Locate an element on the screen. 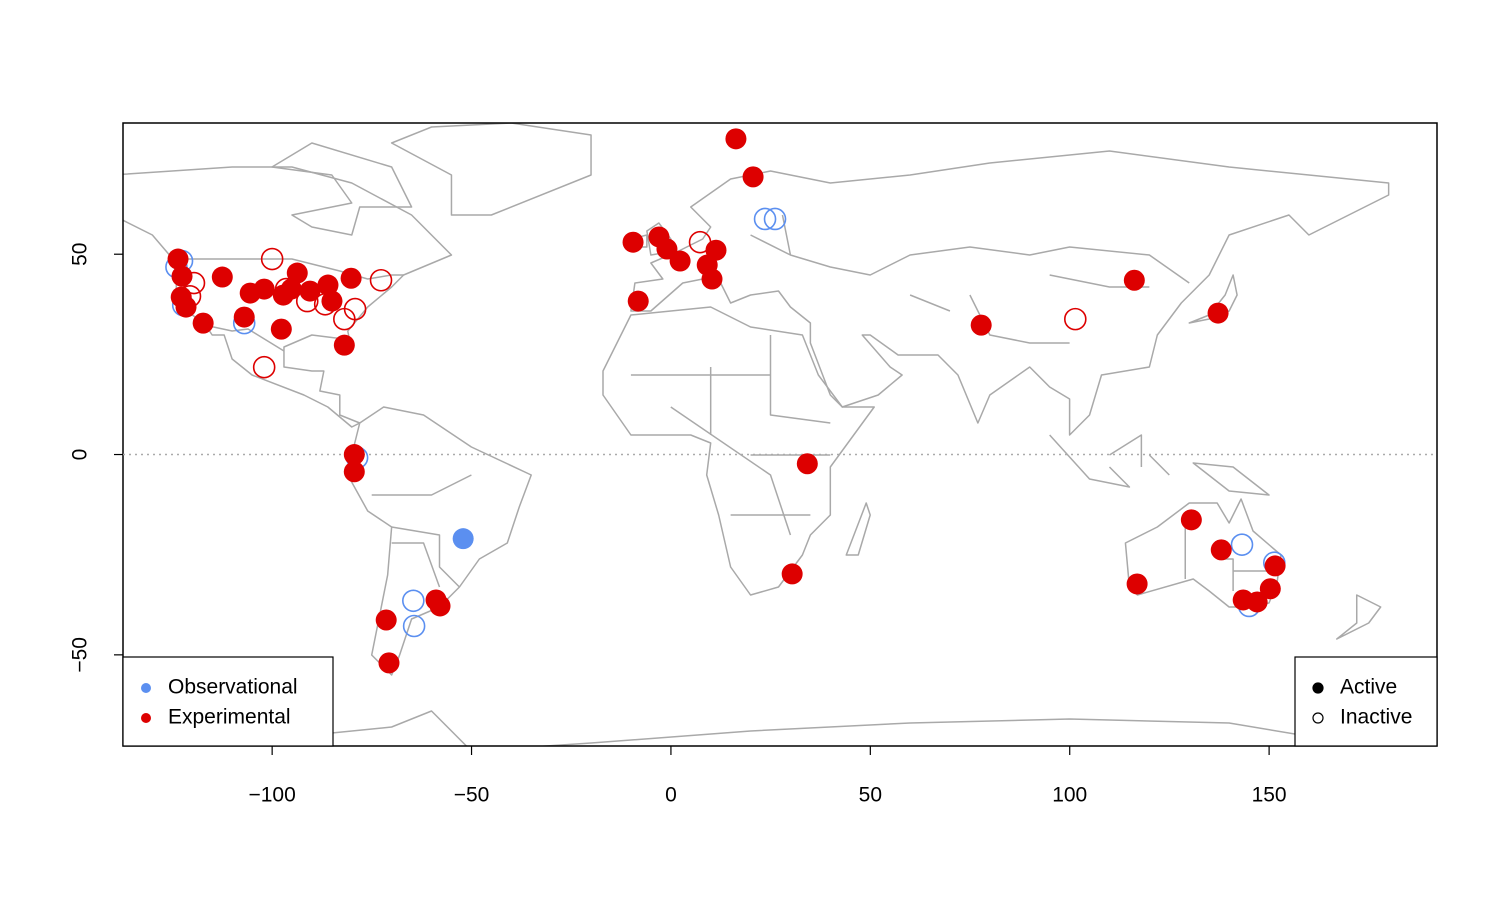 Image resolution: width=1500 pixels, height=900 pixels. x-tick-label: −100 is located at coordinates (271, 795).